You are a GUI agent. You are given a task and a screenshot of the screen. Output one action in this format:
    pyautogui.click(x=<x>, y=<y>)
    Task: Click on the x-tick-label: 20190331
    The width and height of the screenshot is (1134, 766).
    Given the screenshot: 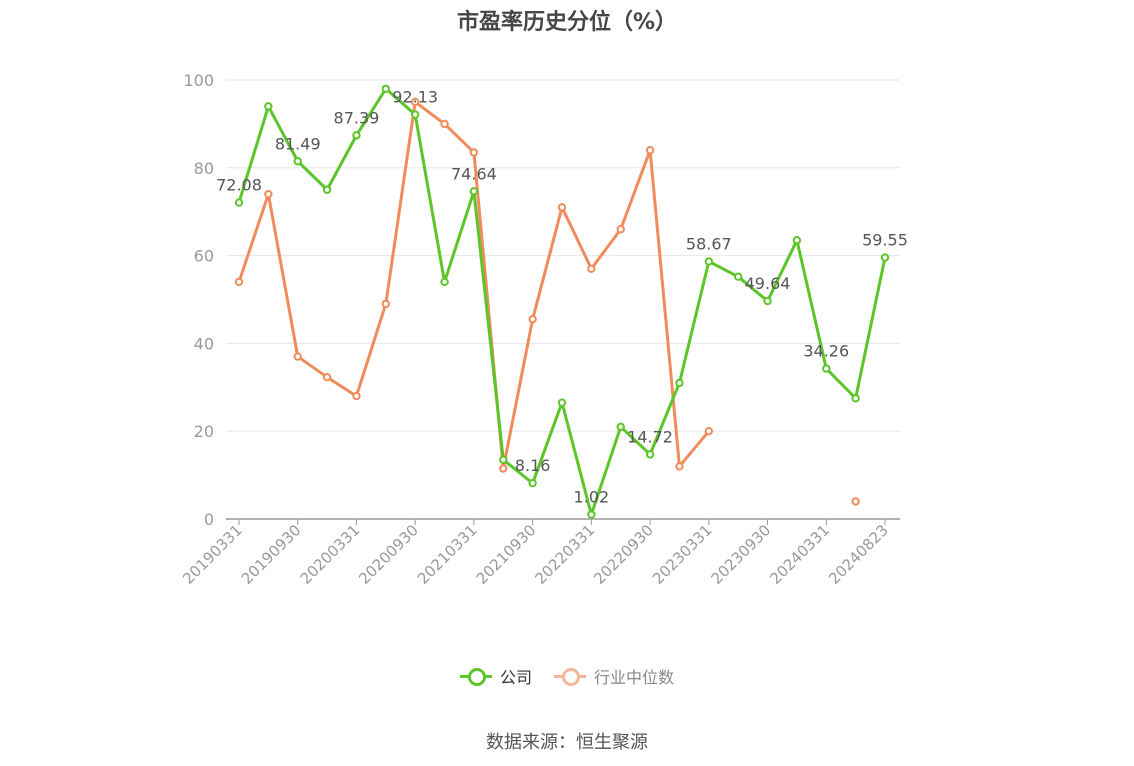 What is the action you would take?
    pyautogui.click(x=212, y=554)
    